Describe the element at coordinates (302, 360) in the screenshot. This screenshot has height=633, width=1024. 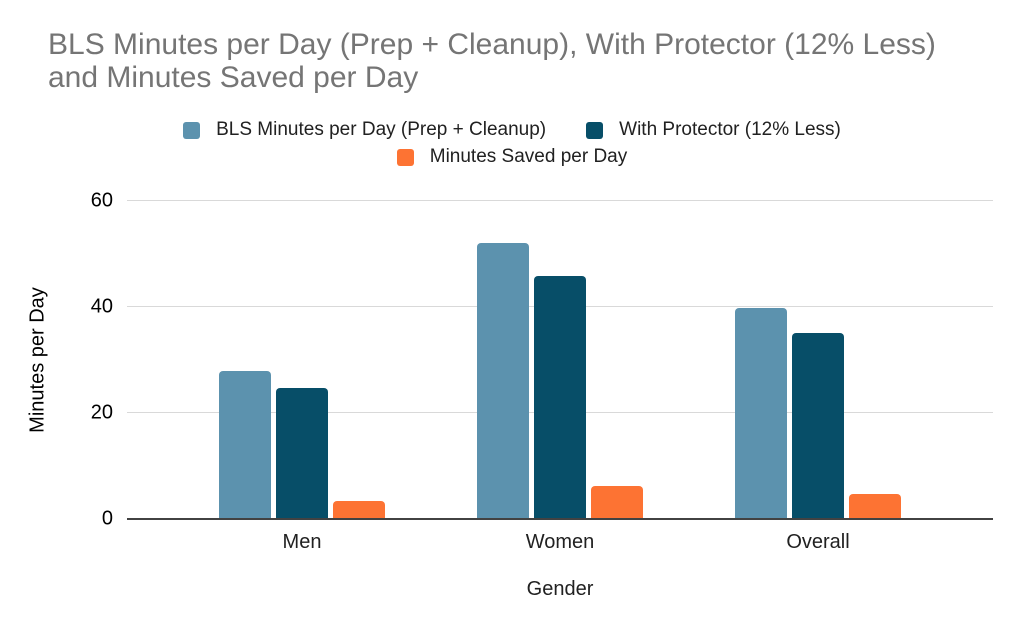
I see `bar-group-men` at that location.